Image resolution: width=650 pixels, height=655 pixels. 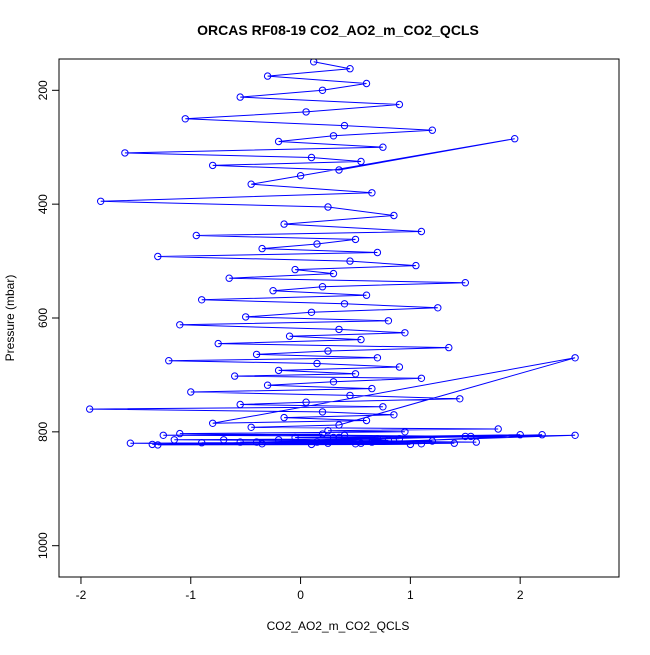 What do you see at coordinates (190, 595) in the screenshot?
I see `x-tick-label: -1` at bounding box center [190, 595].